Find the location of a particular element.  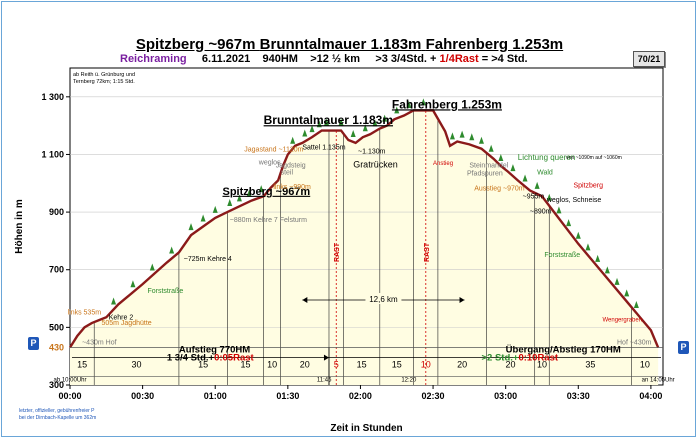

annotation-label: ~890m is located at coordinates (541, 212).